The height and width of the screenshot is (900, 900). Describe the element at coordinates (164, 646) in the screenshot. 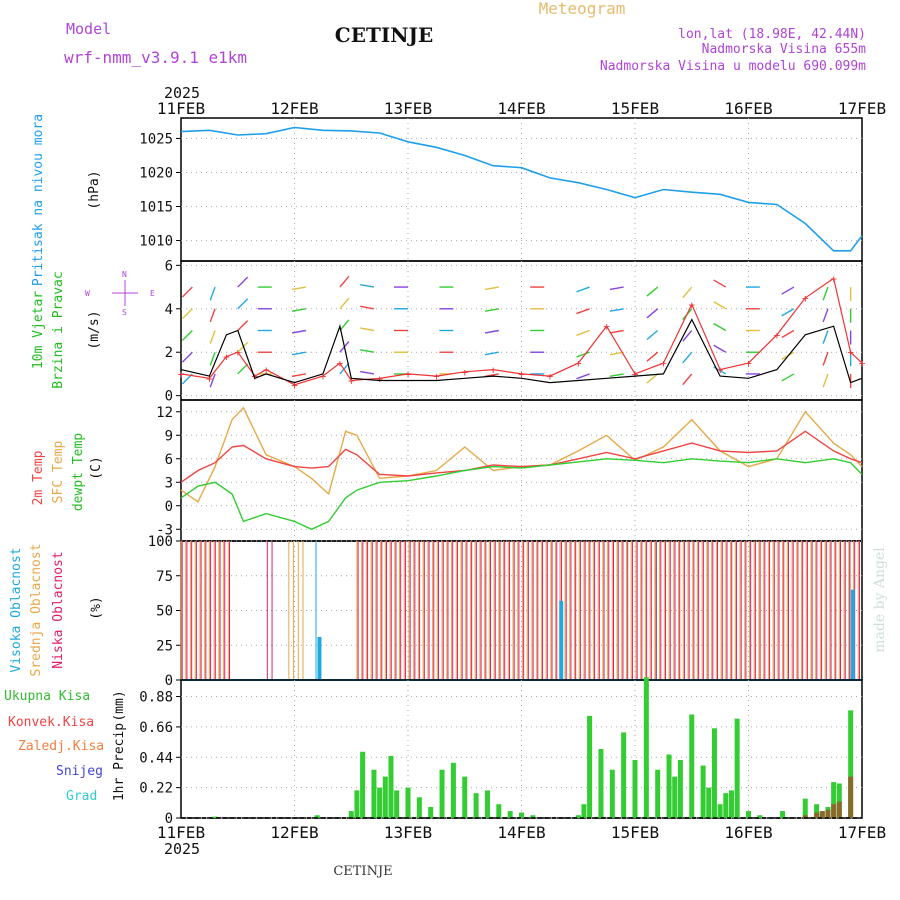

I see `y-tick-label: 25` at that location.